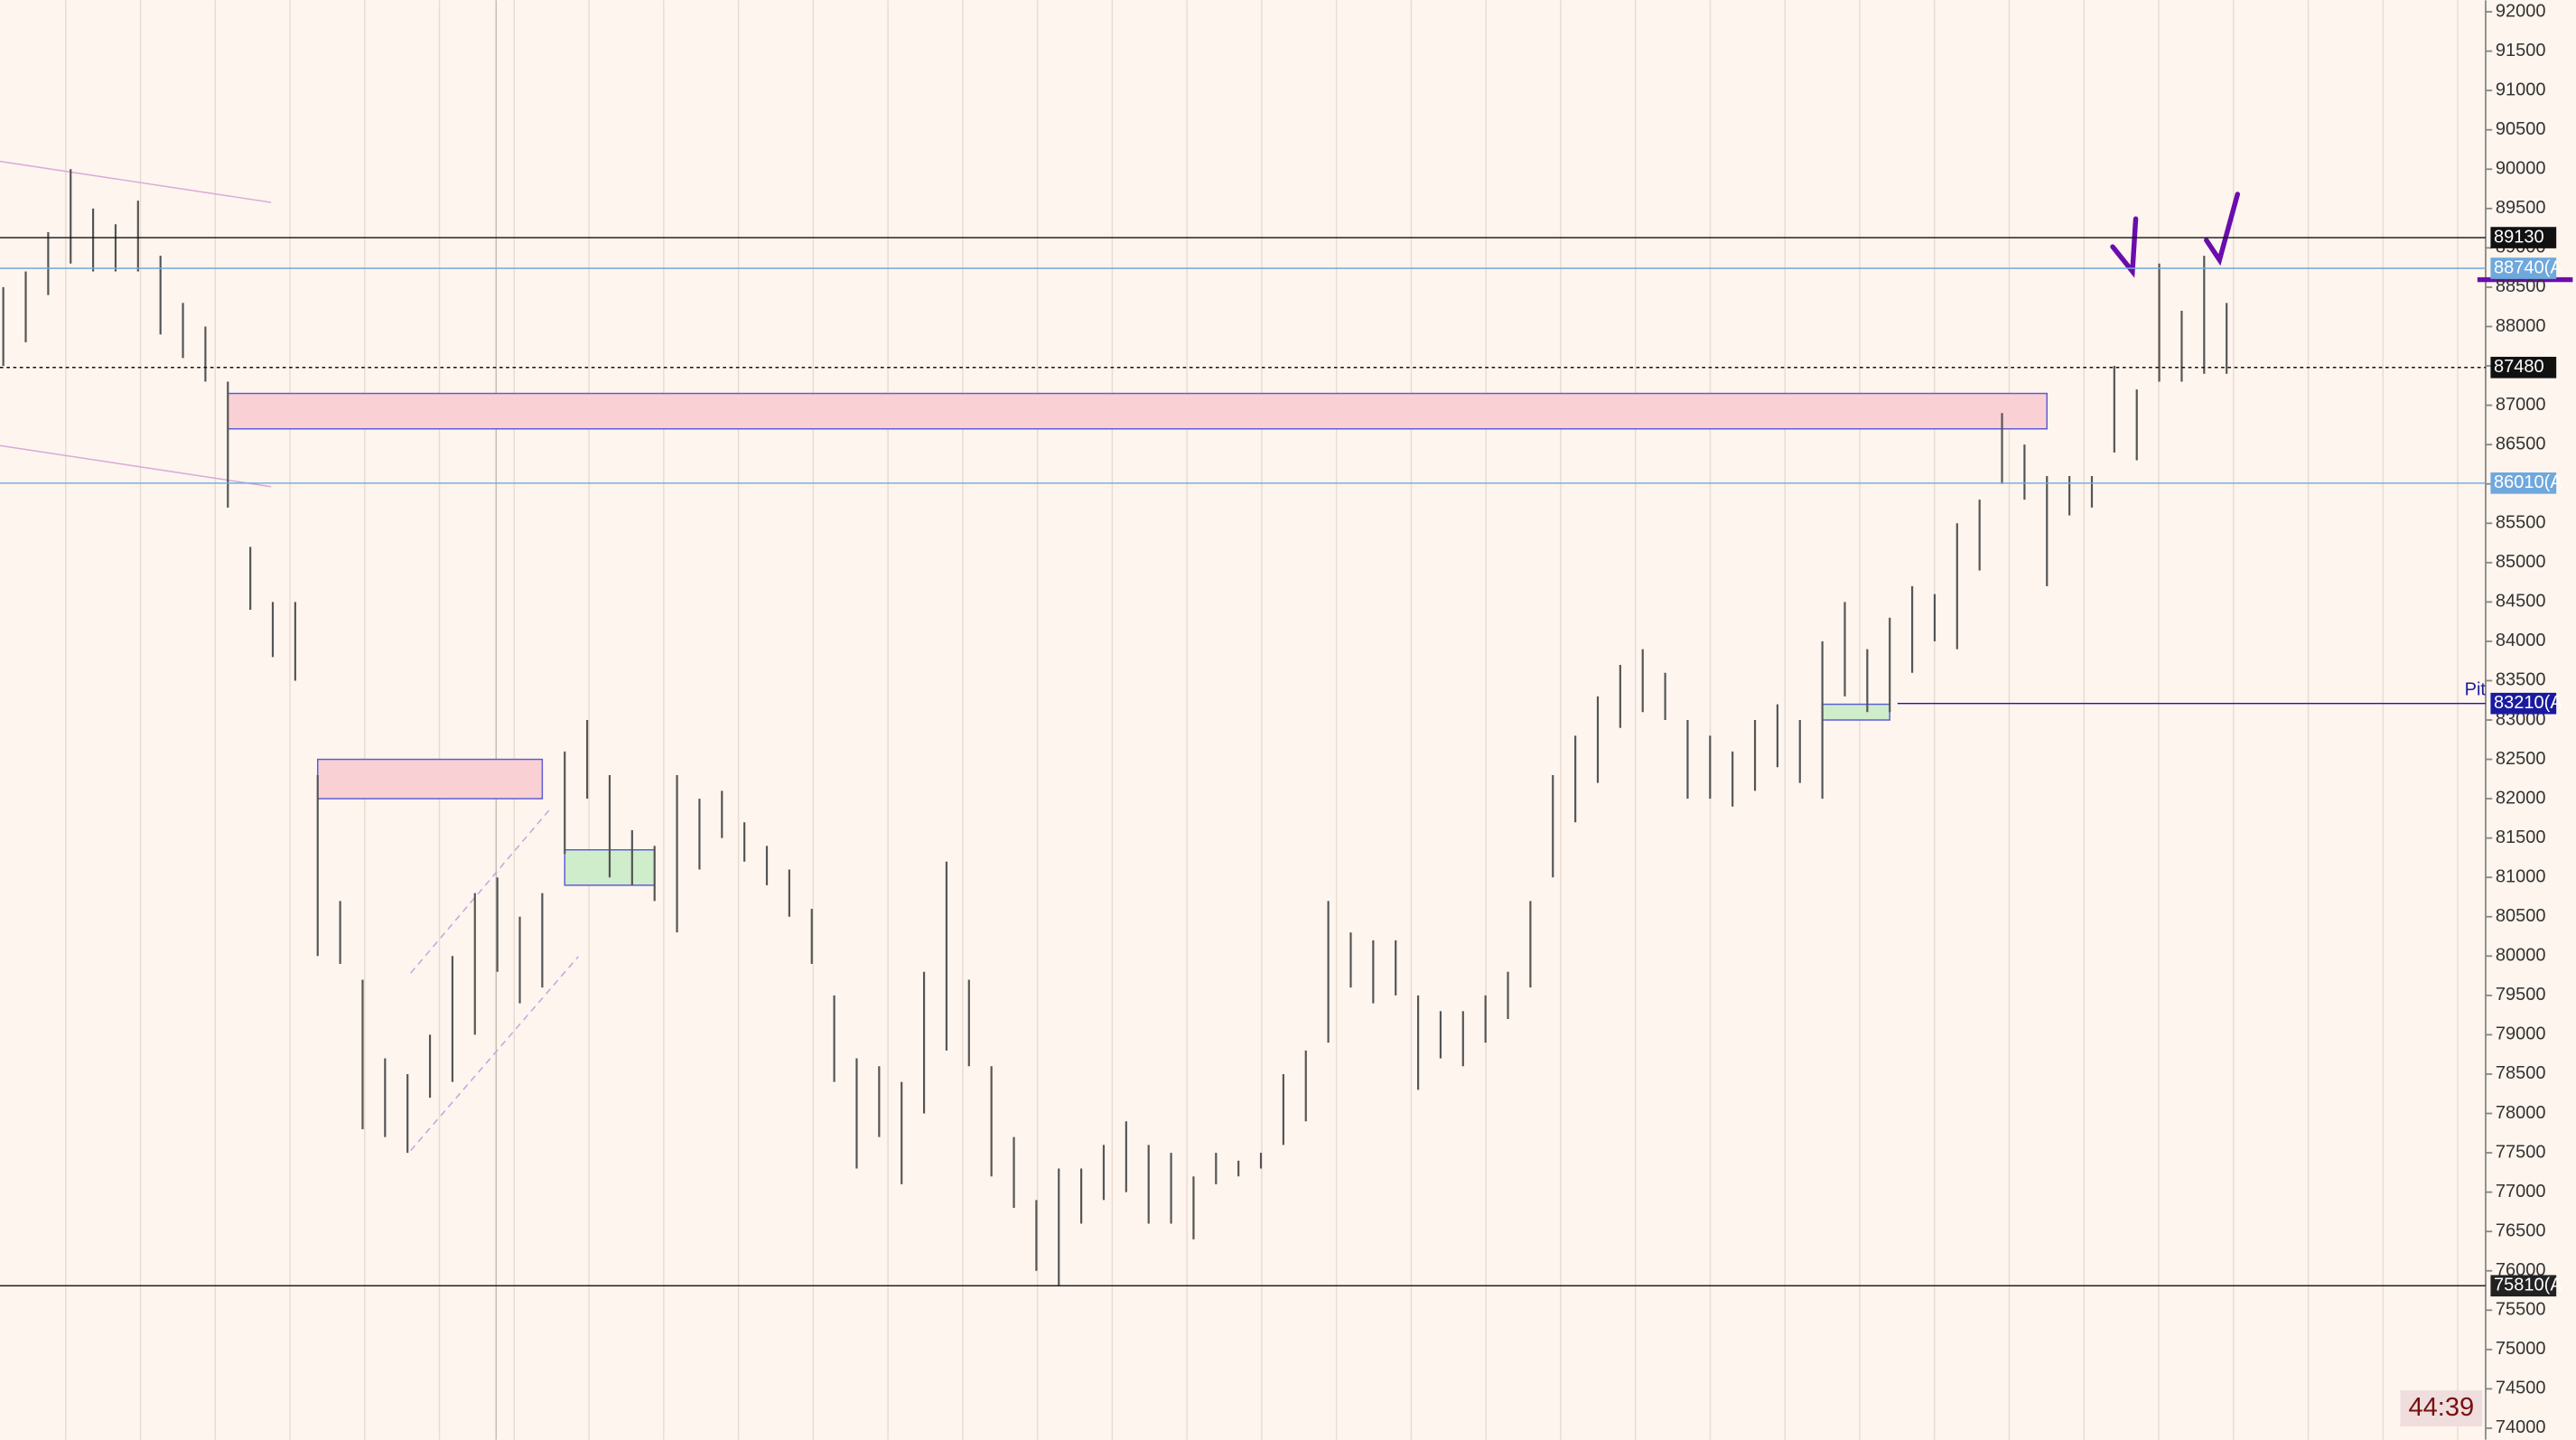 This screenshot has height=1440, width=2576. Describe the element at coordinates (2519, 367) in the screenshot. I see `level-label: 87480` at that location.